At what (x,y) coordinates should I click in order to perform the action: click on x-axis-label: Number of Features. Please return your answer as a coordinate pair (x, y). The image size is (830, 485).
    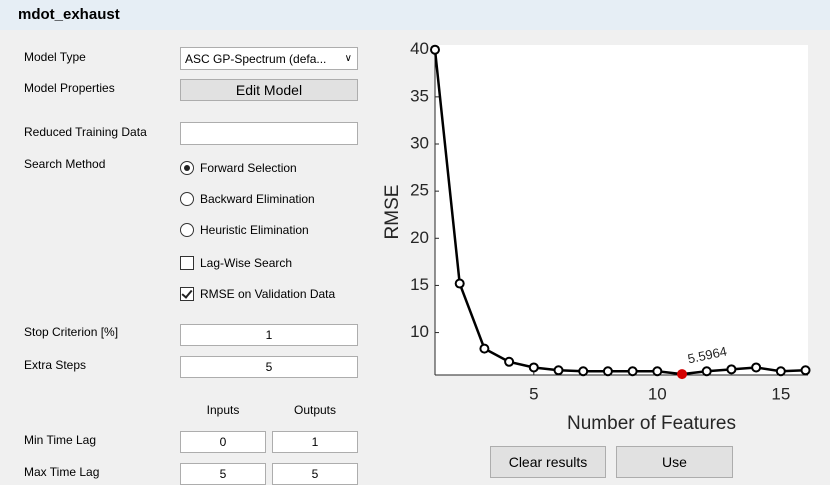
    Looking at the image, I should click on (651, 423).